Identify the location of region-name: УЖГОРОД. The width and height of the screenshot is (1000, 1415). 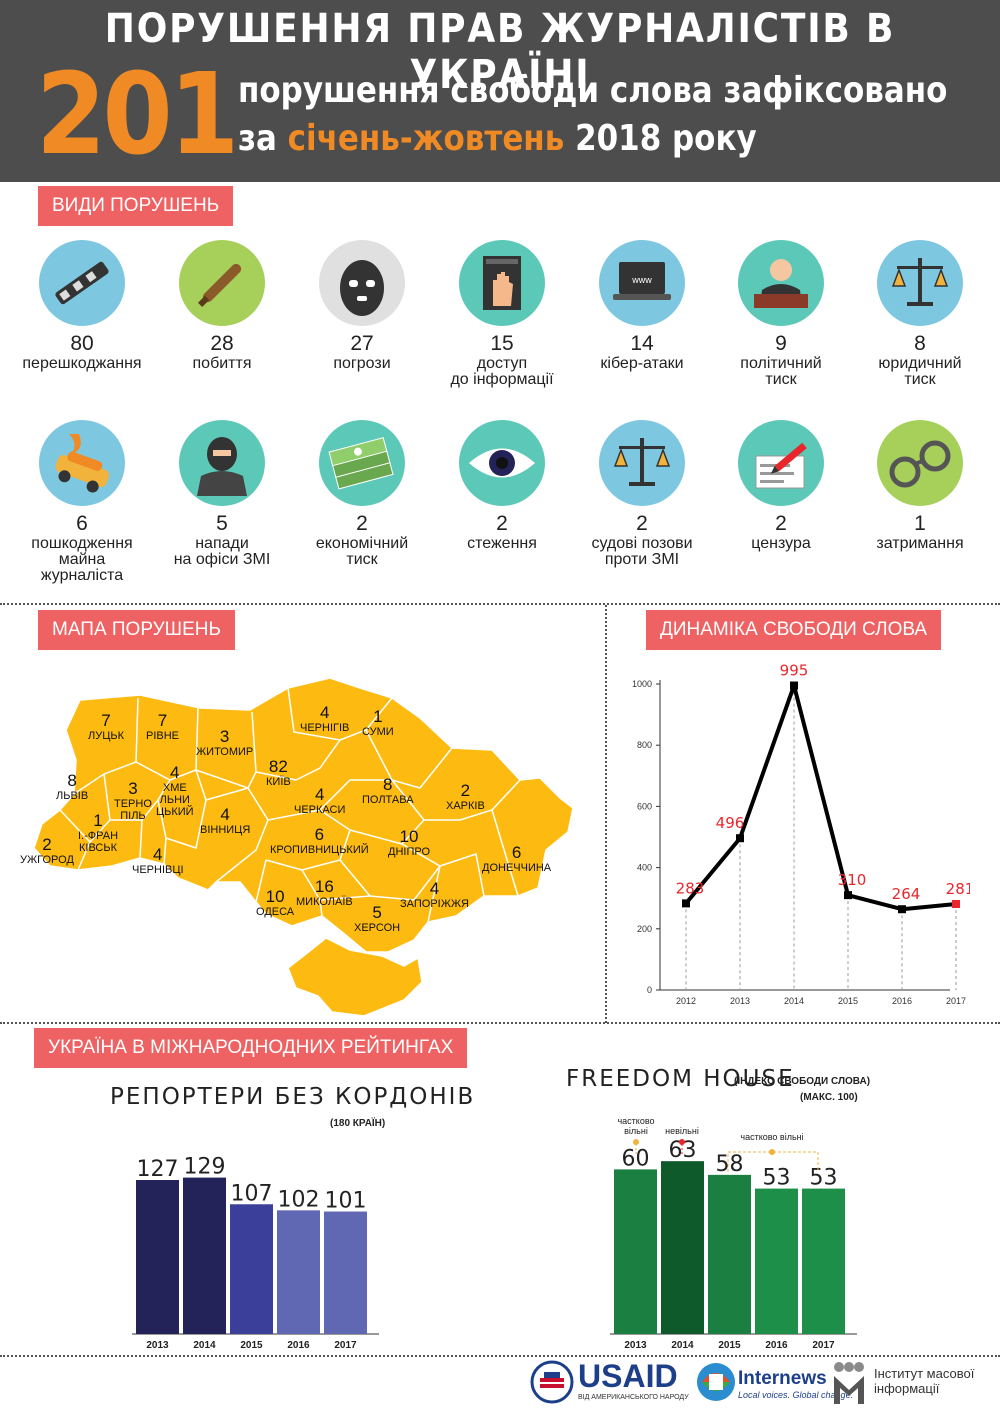
(47, 860).